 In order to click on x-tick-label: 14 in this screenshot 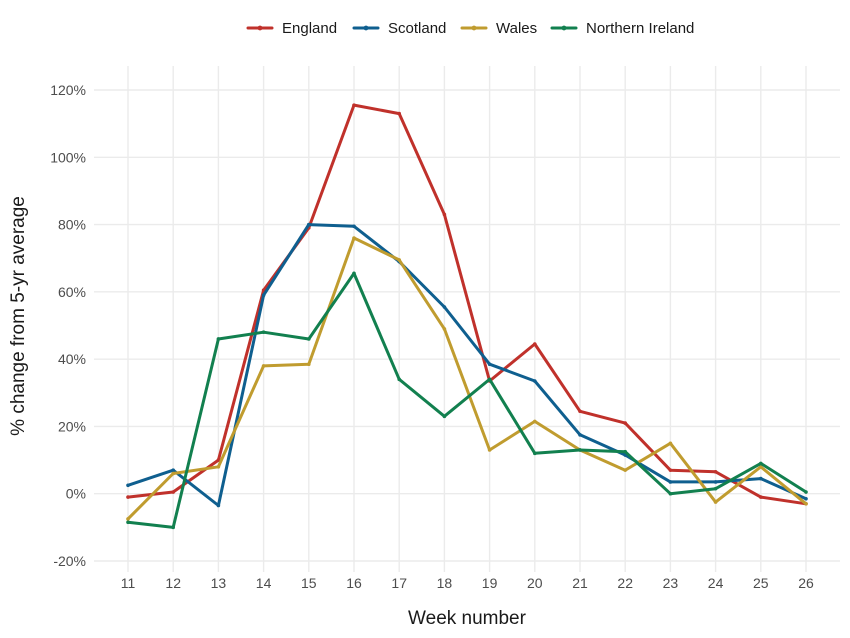, I will do `click(264, 583)`.